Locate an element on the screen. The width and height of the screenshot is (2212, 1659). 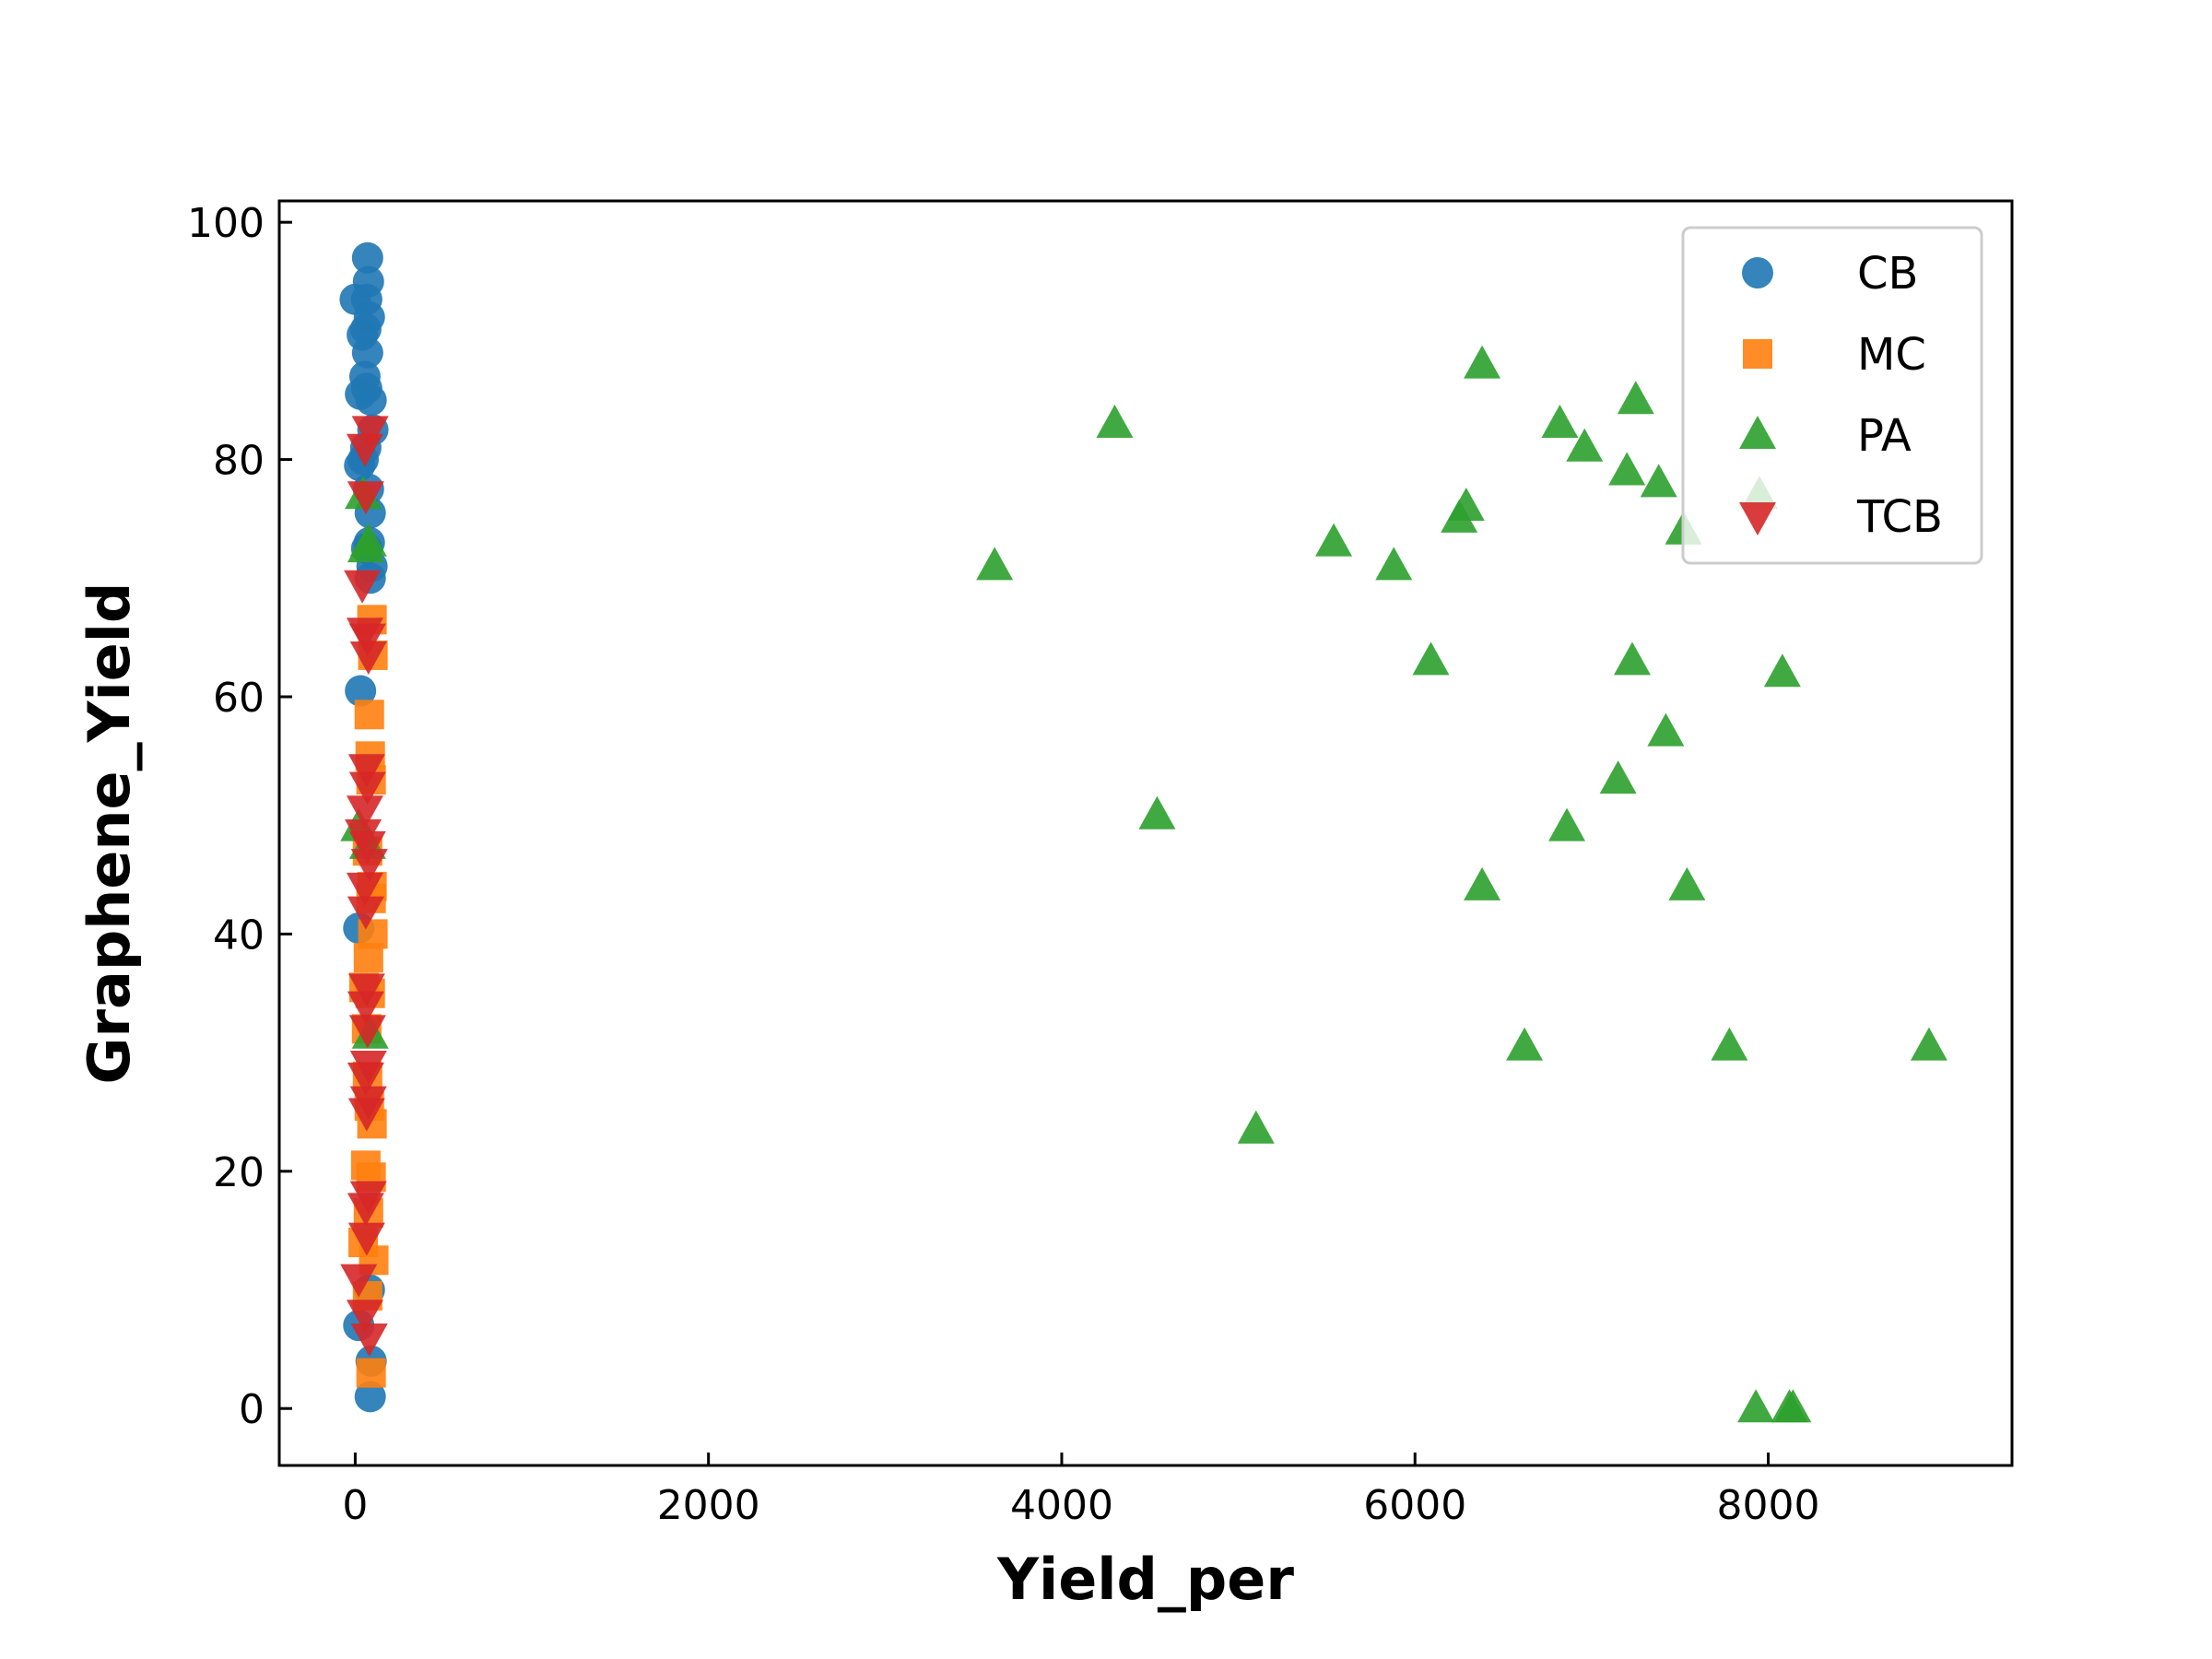
x-axis-ticks: 0 2000 4000 6000 8000 is located at coordinates (1081, 1491).